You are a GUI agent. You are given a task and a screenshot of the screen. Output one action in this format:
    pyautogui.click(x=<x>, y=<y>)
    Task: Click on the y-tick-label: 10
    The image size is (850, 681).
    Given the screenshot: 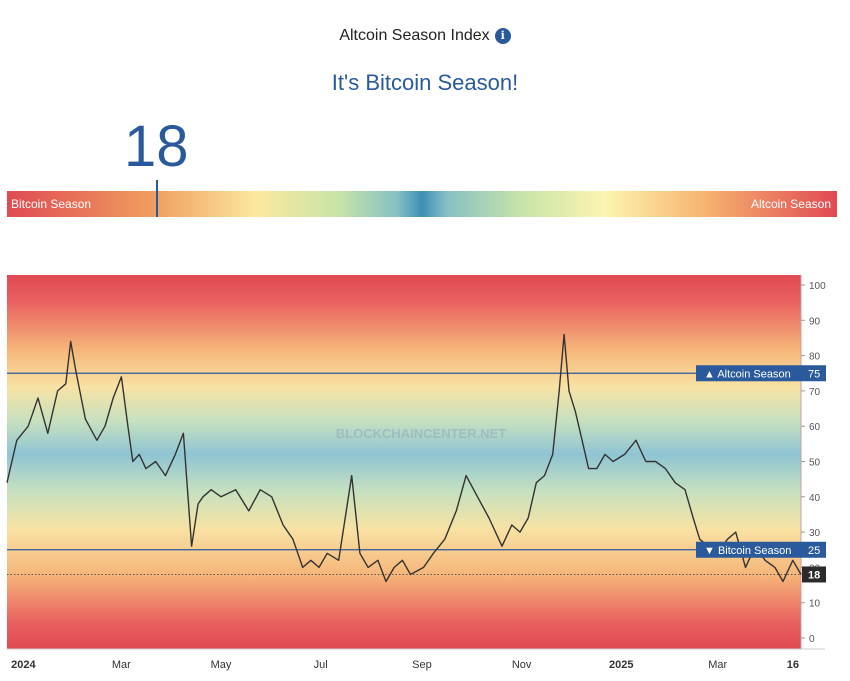 What is the action you would take?
    pyautogui.click(x=815, y=604)
    